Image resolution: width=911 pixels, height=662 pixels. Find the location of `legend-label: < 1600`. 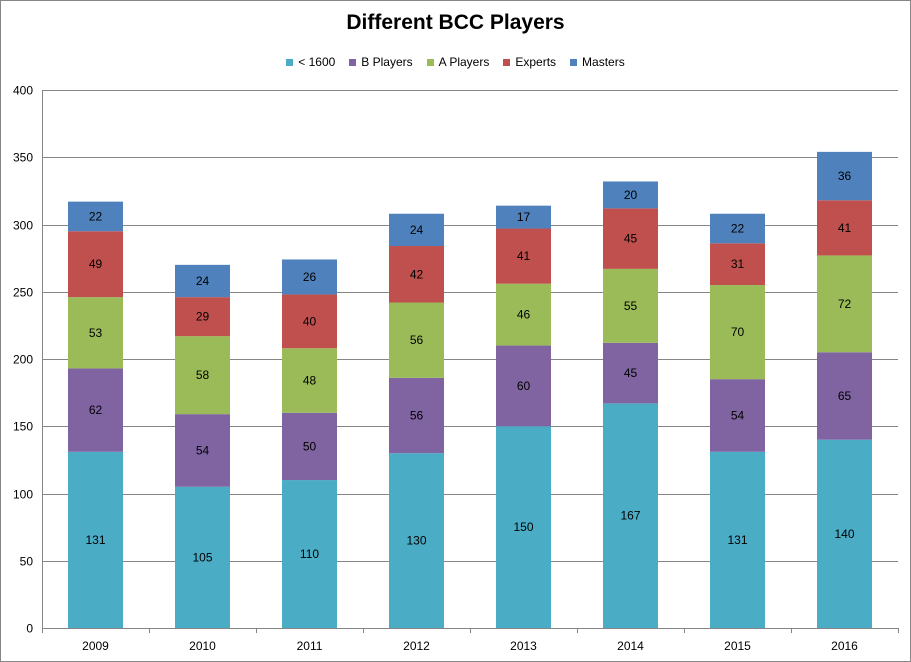

legend-label: < 1600 is located at coordinates (317, 62).